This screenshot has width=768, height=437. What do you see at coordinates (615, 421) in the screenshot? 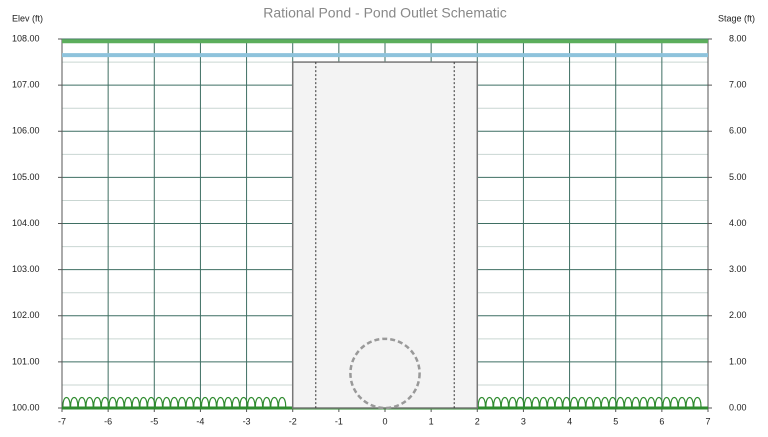
I see `x-tick-label: 5` at bounding box center [615, 421].